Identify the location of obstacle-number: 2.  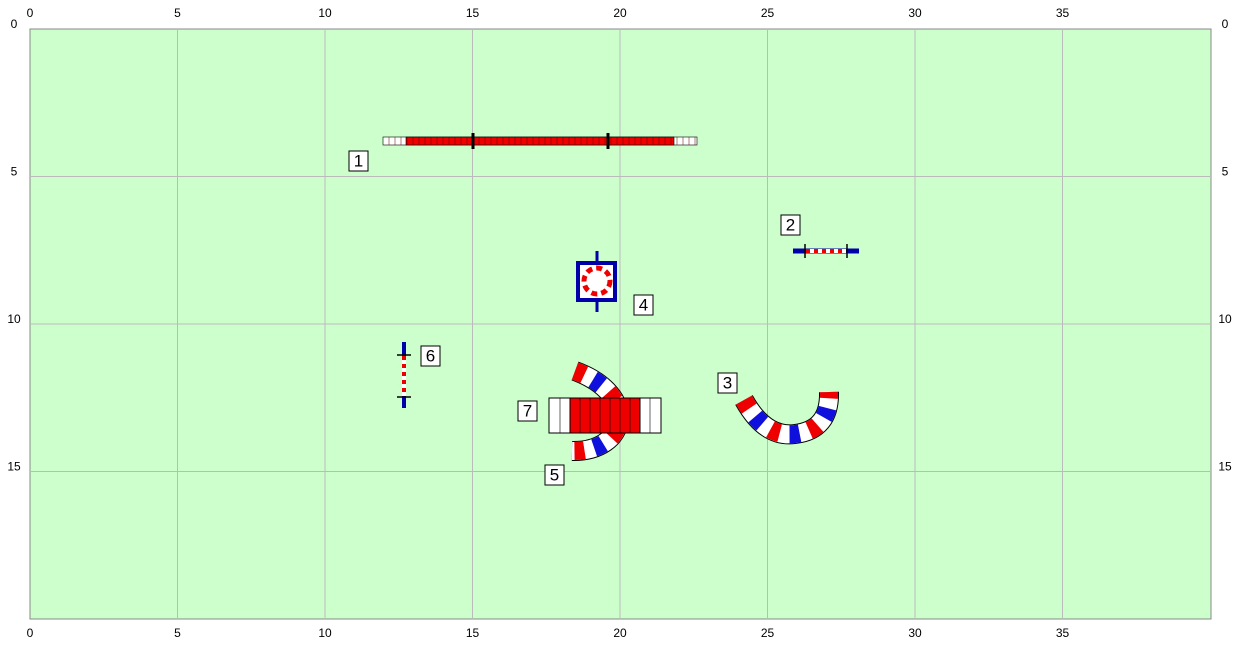
(790, 224).